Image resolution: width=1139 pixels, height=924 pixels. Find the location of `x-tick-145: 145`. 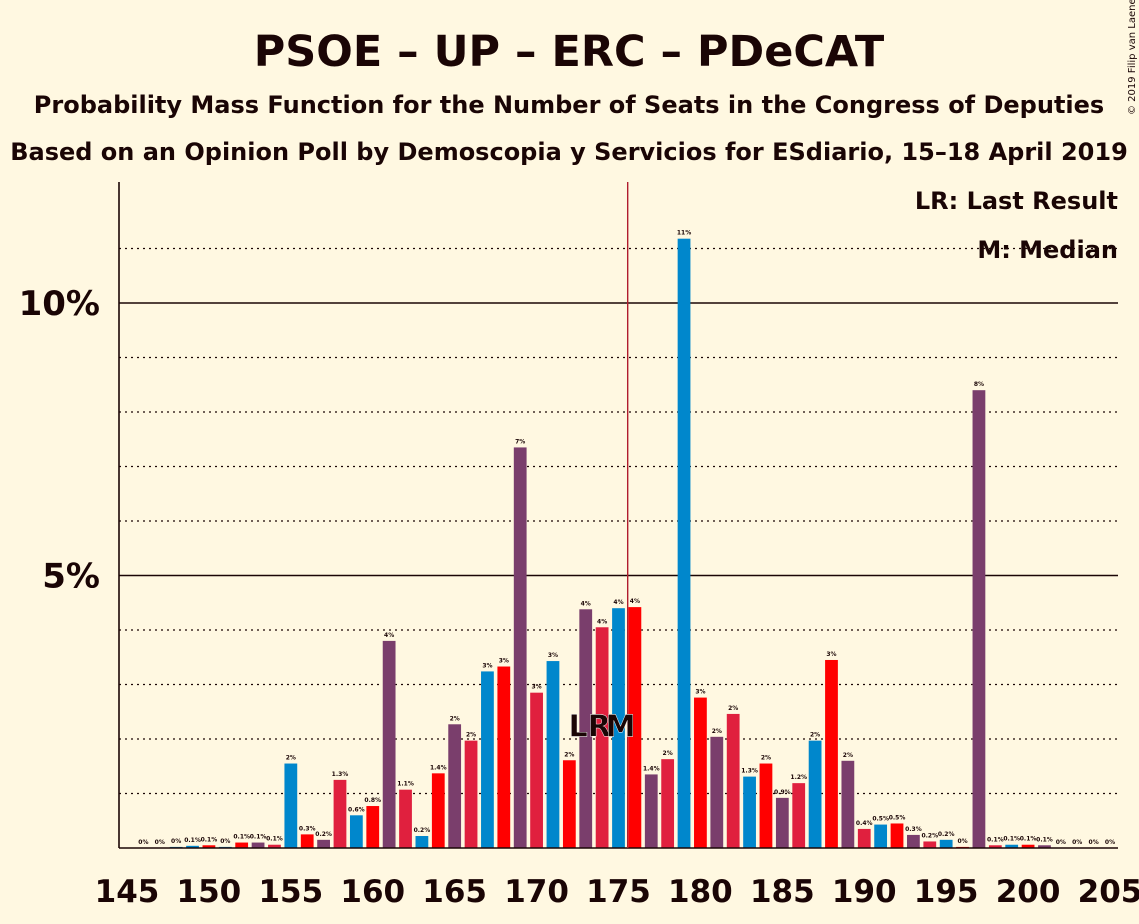

x-tick-145: 145 is located at coordinates (127, 892).